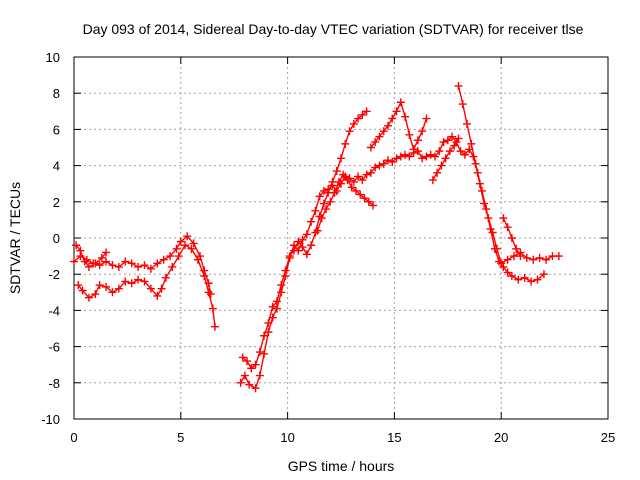 The image size is (640, 480). What do you see at coordinates (56, 202) in the screenshot?
I see `y-tick-label: 2` at bounding box center [56, 202].